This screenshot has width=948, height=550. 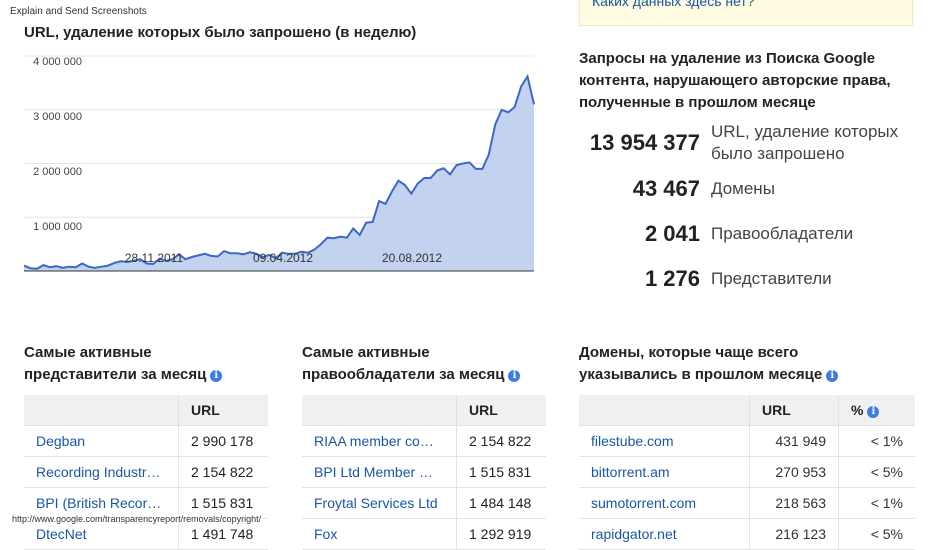 What do you see at coordinates (57, 172) in the screenshot?
I see `y-tick-label: 2 000 000` at bounding box center [57, 172].